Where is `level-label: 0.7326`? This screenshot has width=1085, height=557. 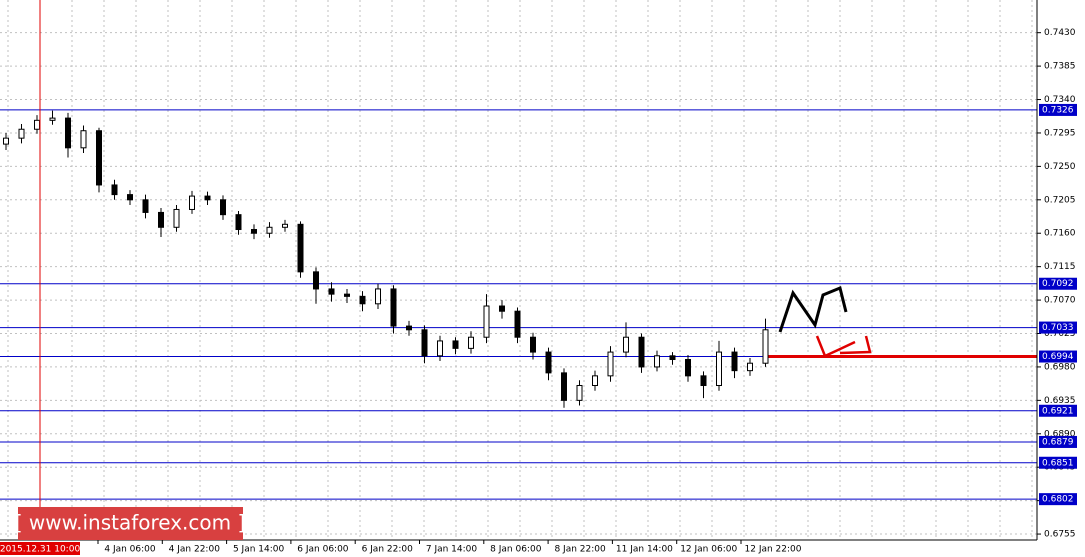 level-label: 0.7326 is located at coordinates (1058, 110).